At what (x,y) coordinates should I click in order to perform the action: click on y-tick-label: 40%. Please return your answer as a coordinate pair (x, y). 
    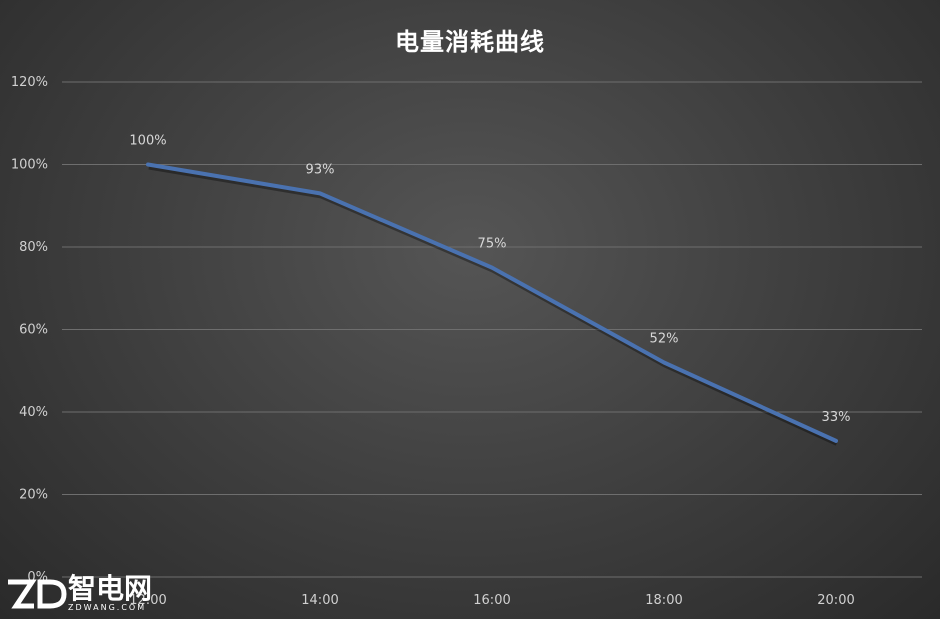
    Looking at the image, I should click on (33, 412).